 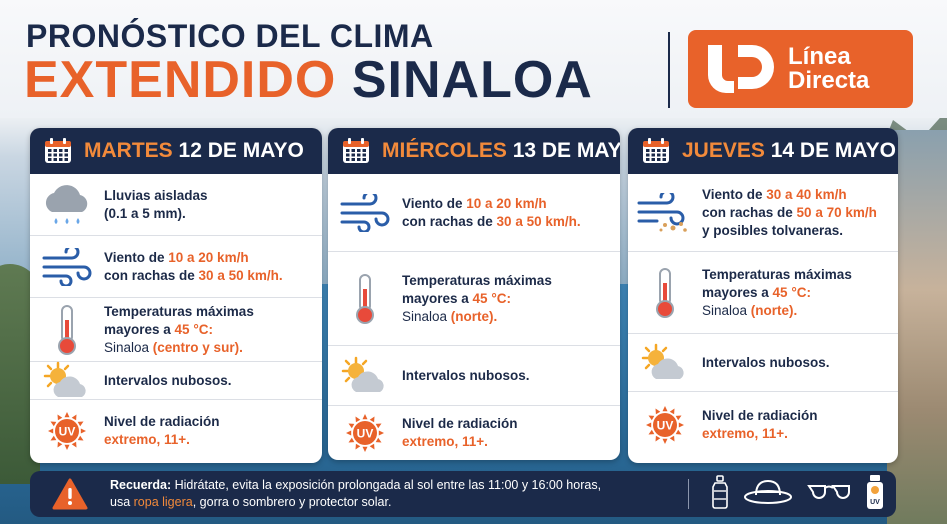 I want to click on day-name: MIÉRCOLES, so click(x=444, y=150).